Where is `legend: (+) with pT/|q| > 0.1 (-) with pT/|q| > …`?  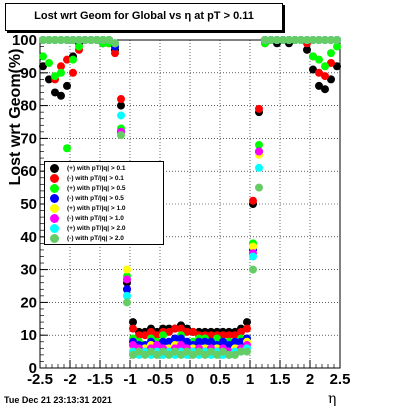 legend: (+) with pT/|q| > 0.1 (-) with pT/|q| > … is located at coordinates (104, 203).